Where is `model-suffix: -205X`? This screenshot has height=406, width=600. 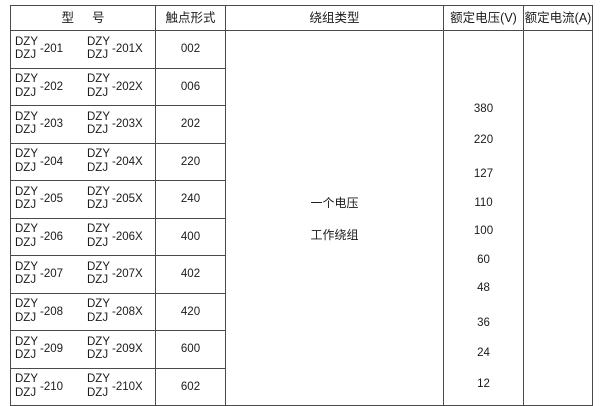 model-suffix: -205X is located at coordinates (127, 199).